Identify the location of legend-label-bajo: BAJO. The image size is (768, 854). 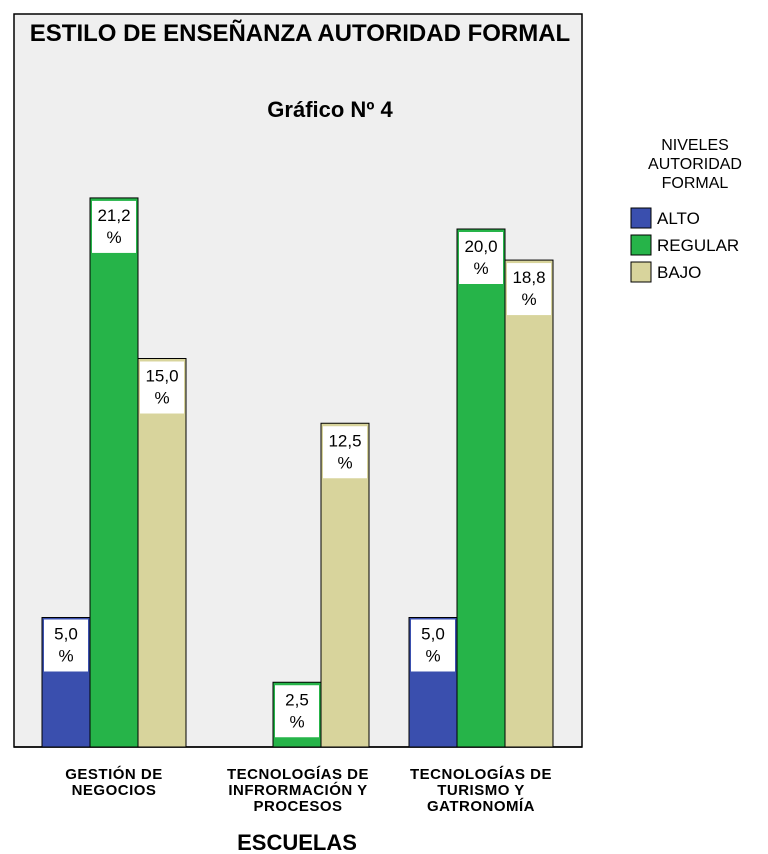
(679, 272).